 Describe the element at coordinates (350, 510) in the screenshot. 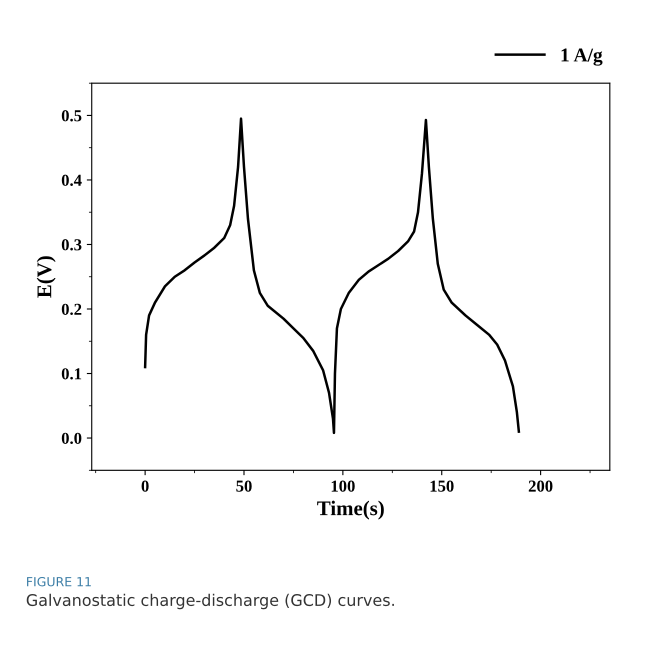

I see `x-axis-title: Time(s)` at that location.